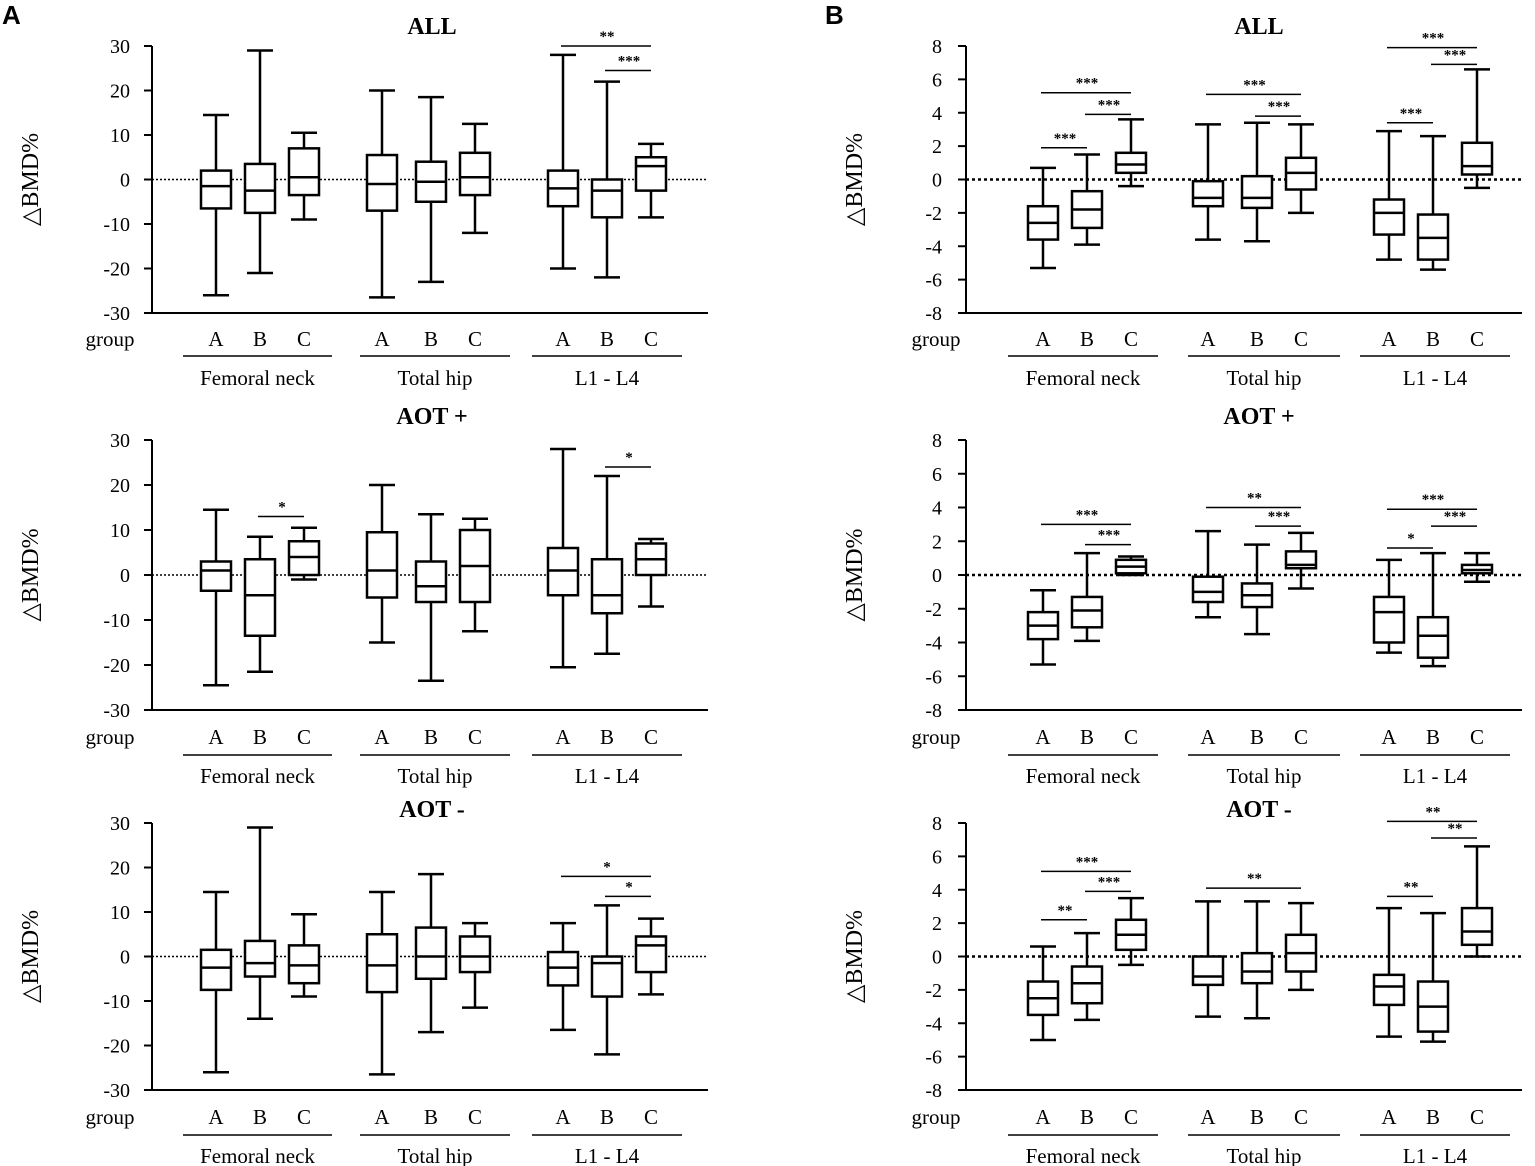  I want to click on chart-b-aot-y-tick-label: 0, so click(937, 576).